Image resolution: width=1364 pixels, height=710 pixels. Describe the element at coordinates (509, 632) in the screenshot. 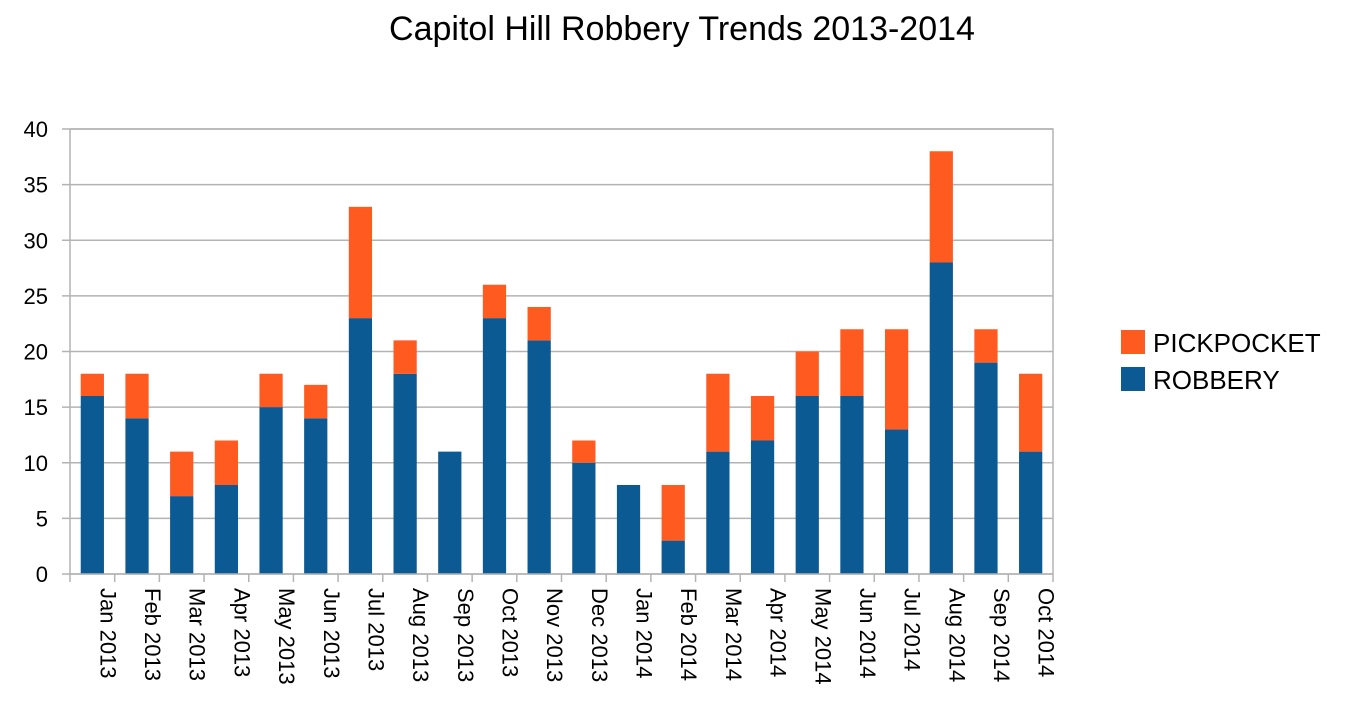

I see `x-tick-label: Oct 2013` at that location.